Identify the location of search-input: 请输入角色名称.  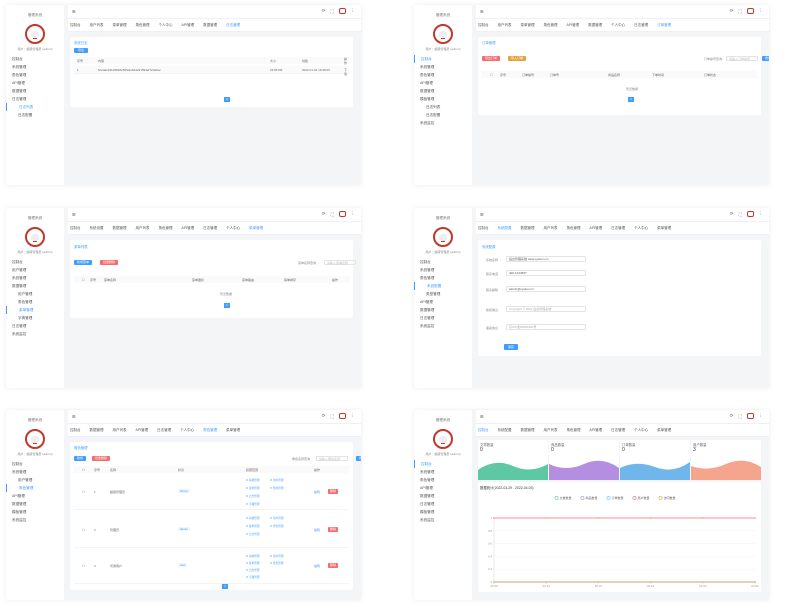
(332, 458).